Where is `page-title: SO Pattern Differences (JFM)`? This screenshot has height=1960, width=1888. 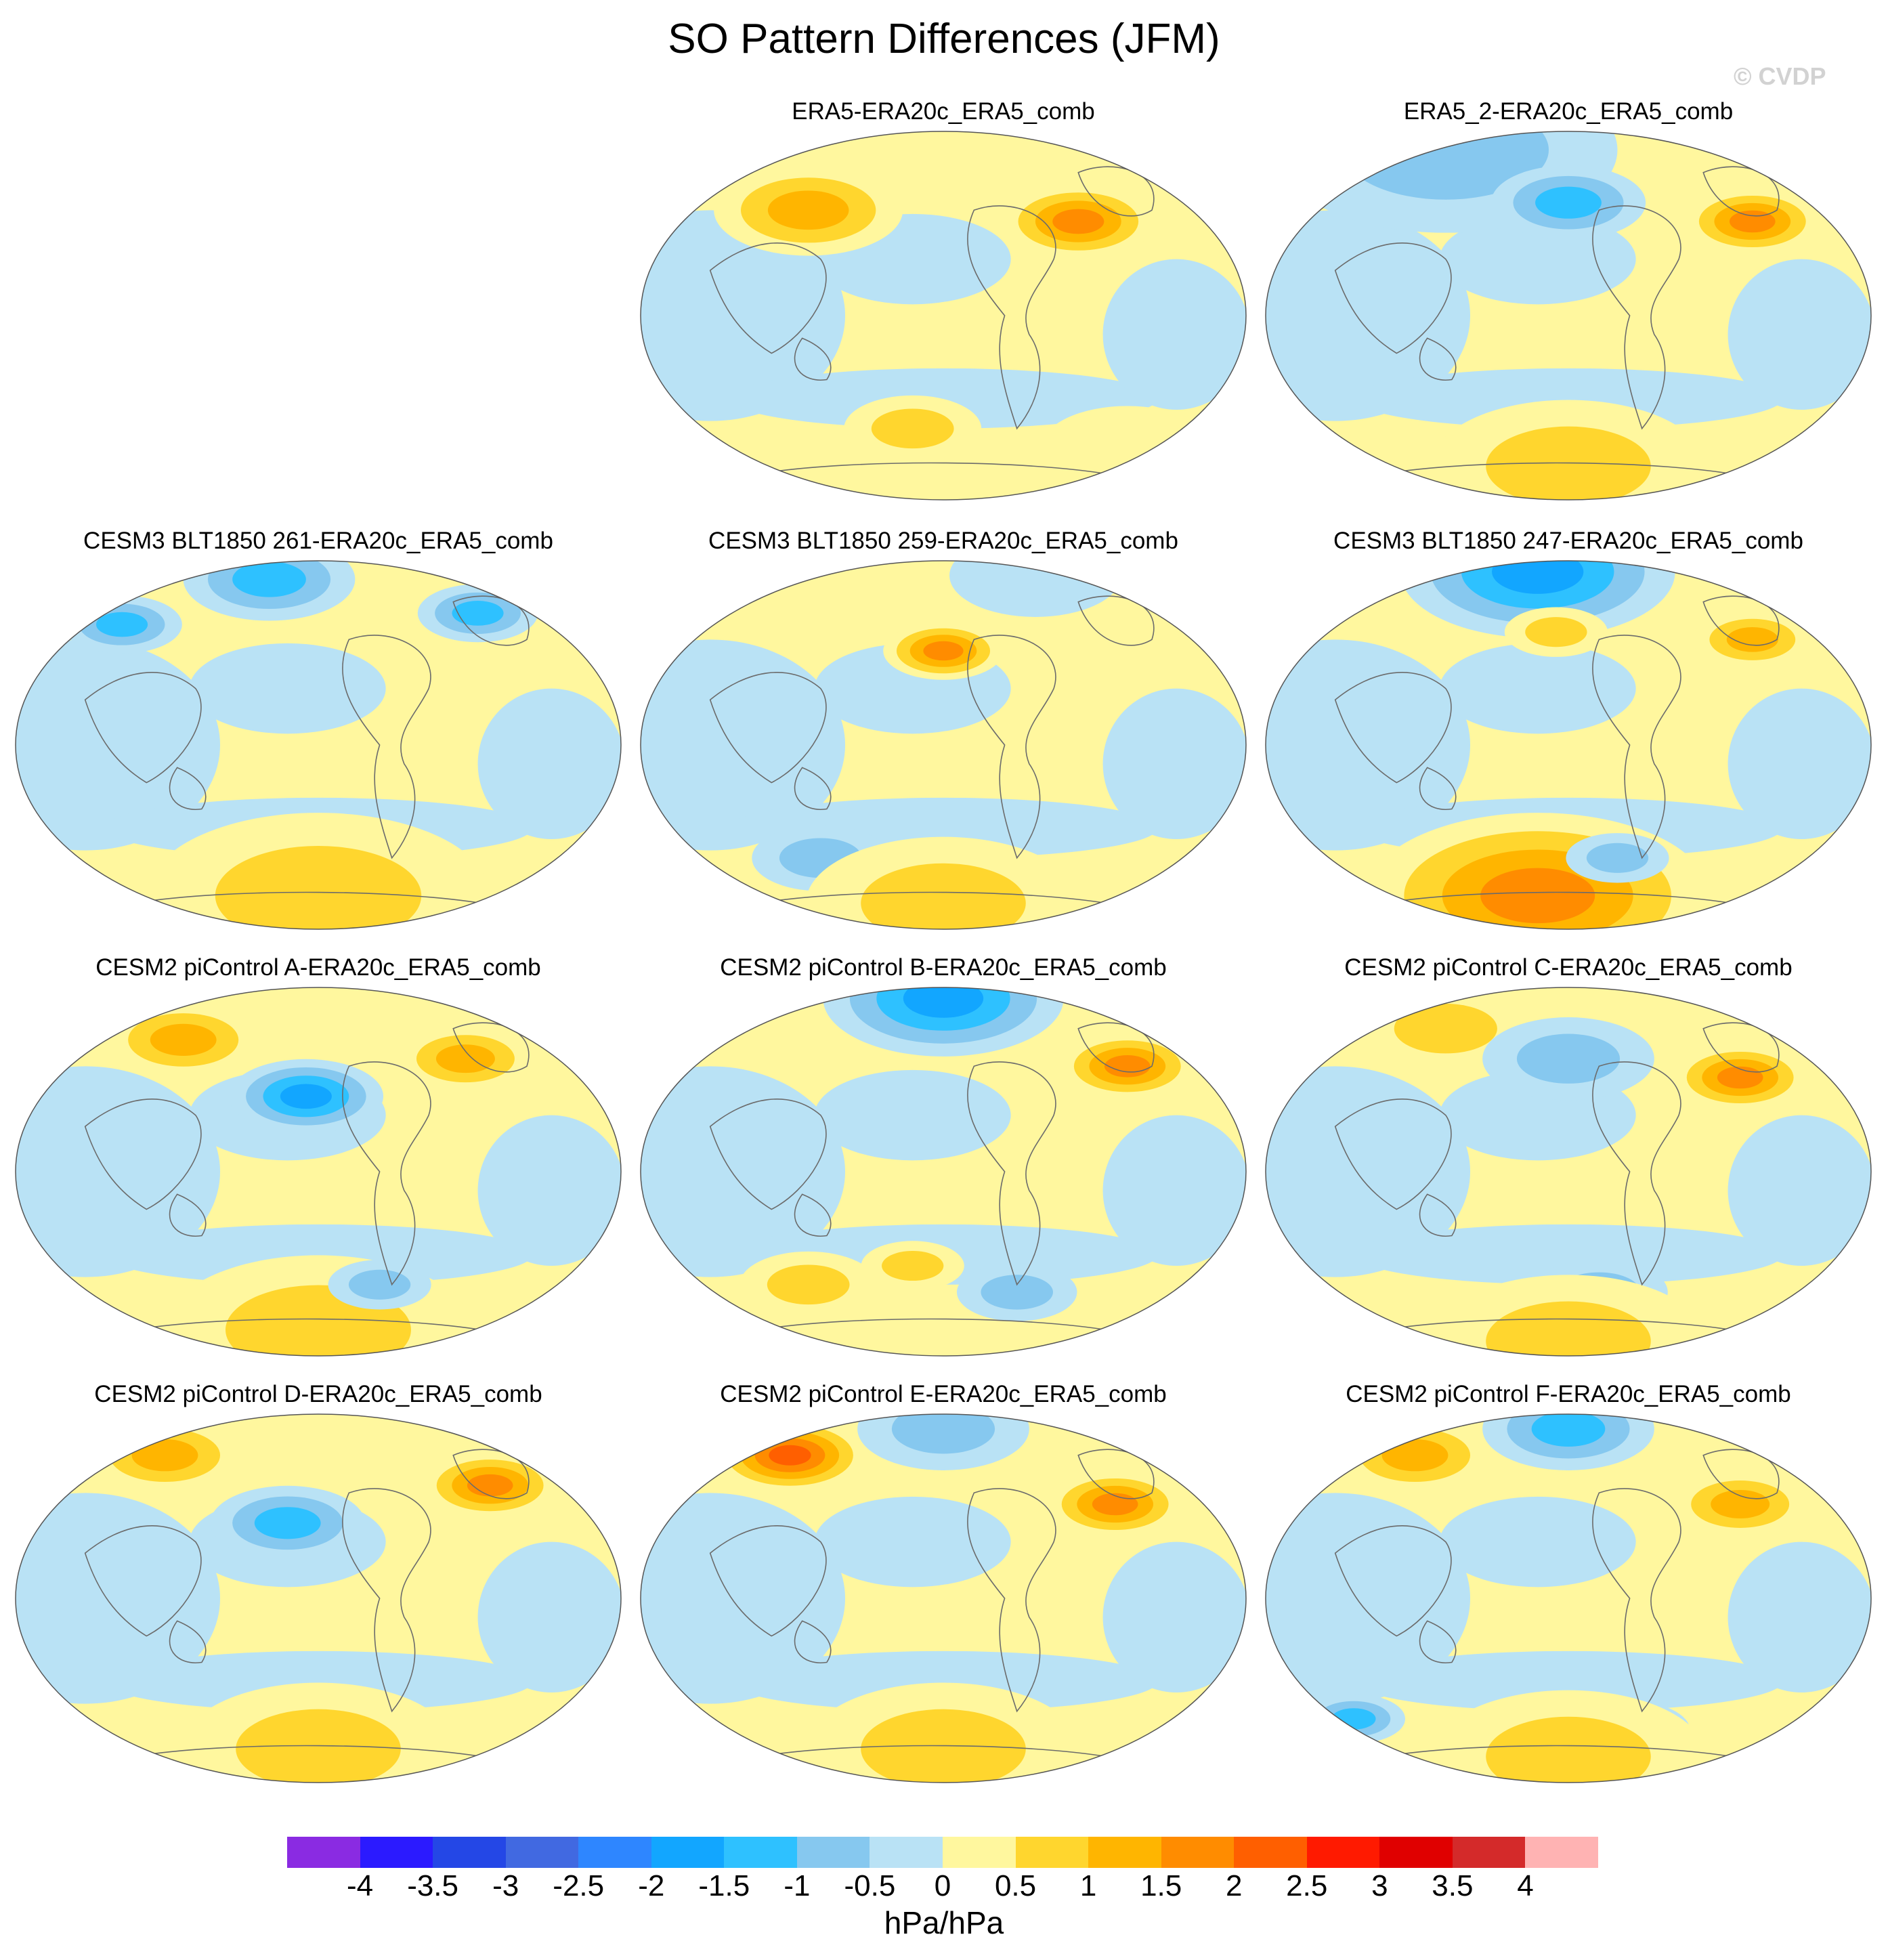
page-title: SO Pattern Differences (JFM) is located at coordinates (944, 39).